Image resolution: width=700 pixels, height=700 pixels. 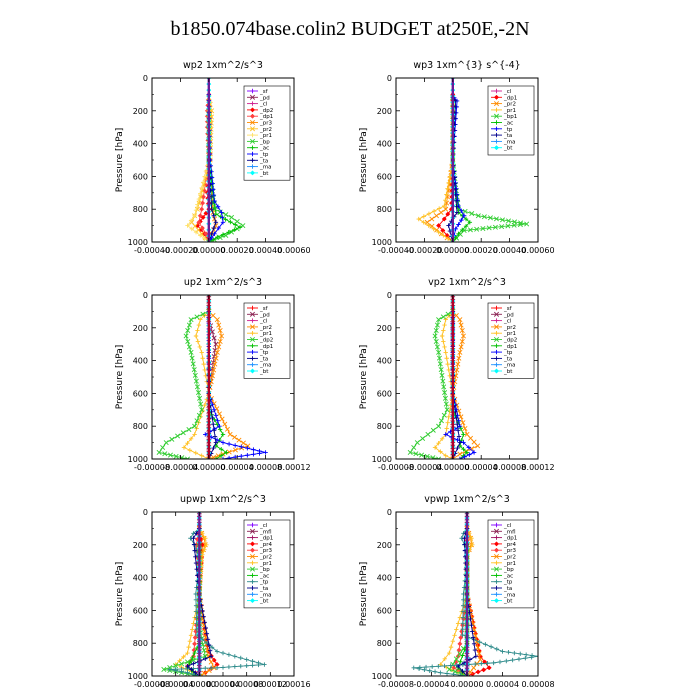 What do you see at coordinates (265, 250) in the screenshot?
I see `x-tick-label: 0.00040` at bounding box center [265, 250].